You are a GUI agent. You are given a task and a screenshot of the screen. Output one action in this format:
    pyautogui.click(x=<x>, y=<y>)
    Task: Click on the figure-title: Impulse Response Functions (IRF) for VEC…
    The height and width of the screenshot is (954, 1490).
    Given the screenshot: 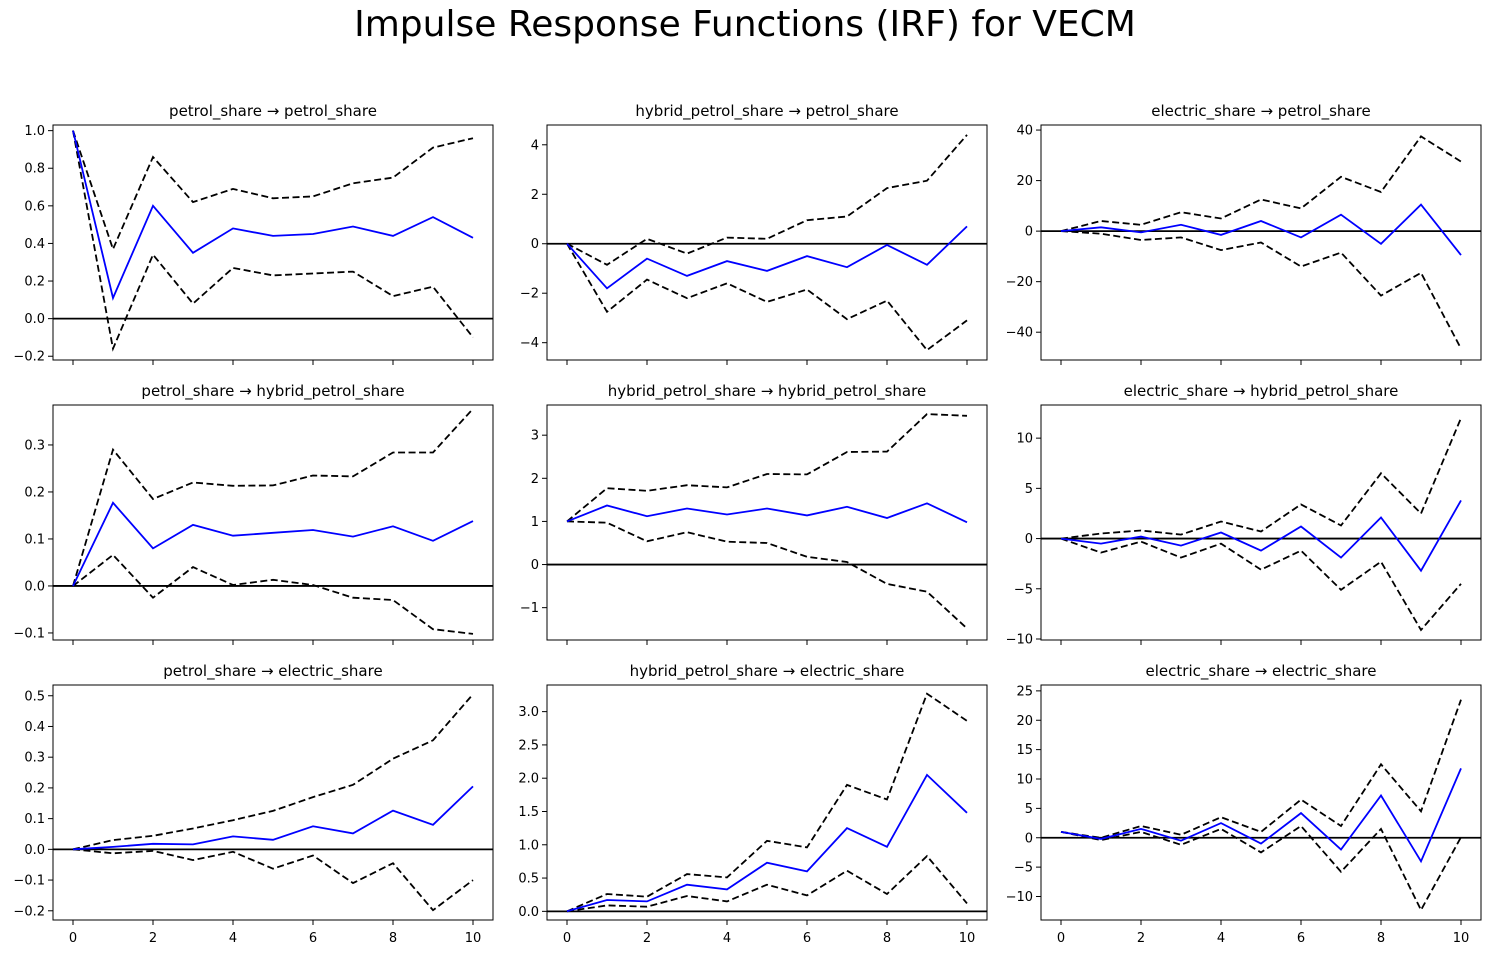 What is the action you would take?
    pyautogui.click(x=745, y=24)
    